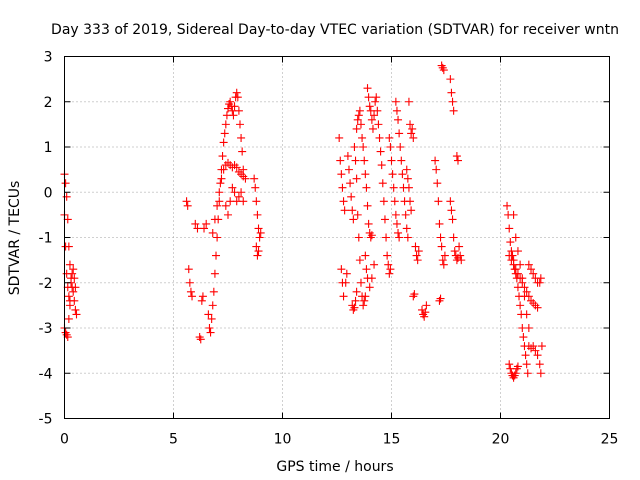 This screenshot has width=640, height=480. Describe the element at coordinates (46, 329) in the screenshot. I see `y-tick-label: -3` at that location.